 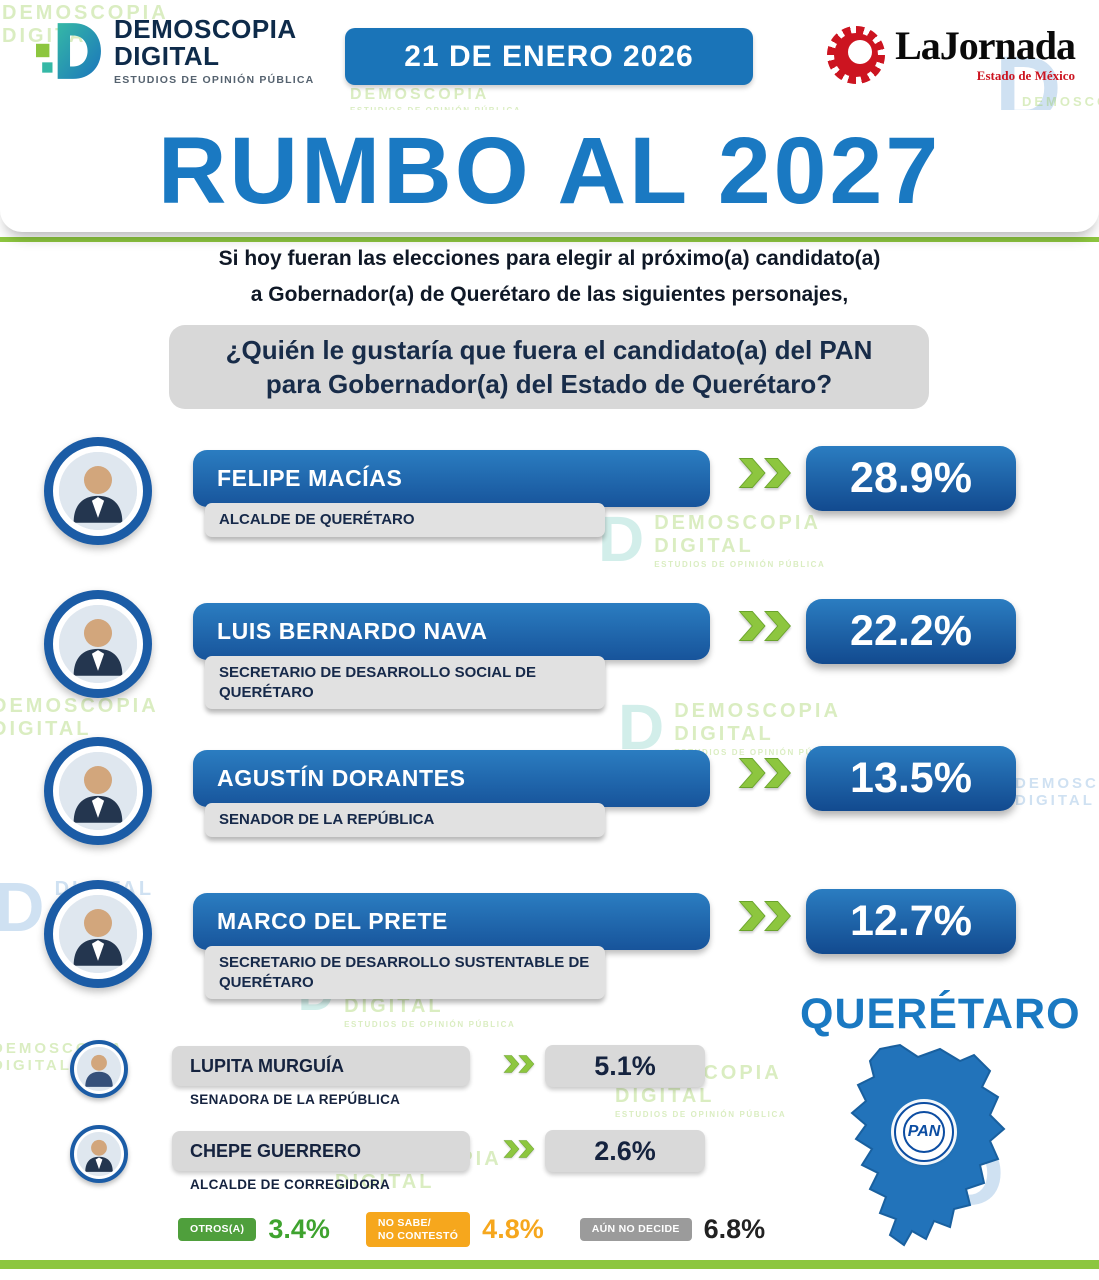 I want to click on brand-name-line1: DEMOSCOPIA, so click(x=205, y=29).